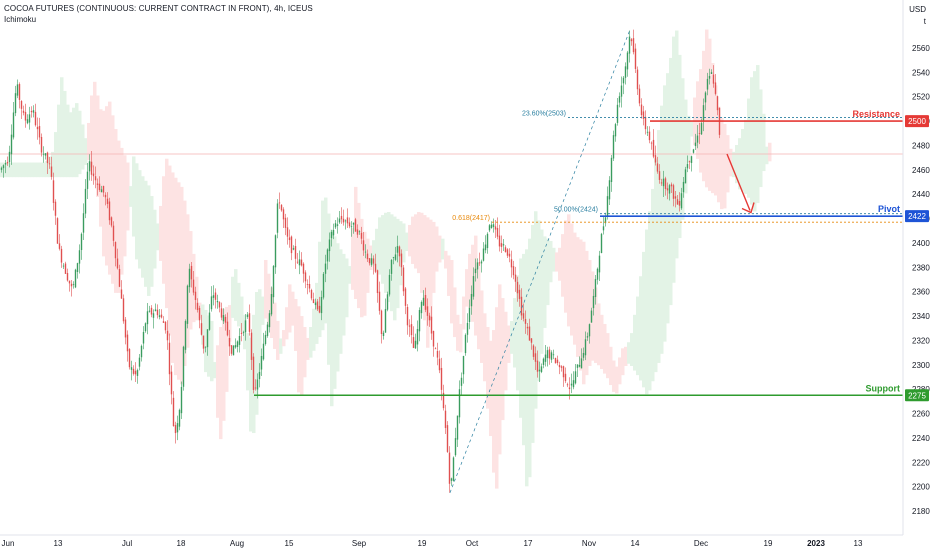 The image size is (932, 550). What do you see at coordinates (921, 72) in the screenshot?
I see `y-tick-label: 2540` at bounding box center [921, 72].